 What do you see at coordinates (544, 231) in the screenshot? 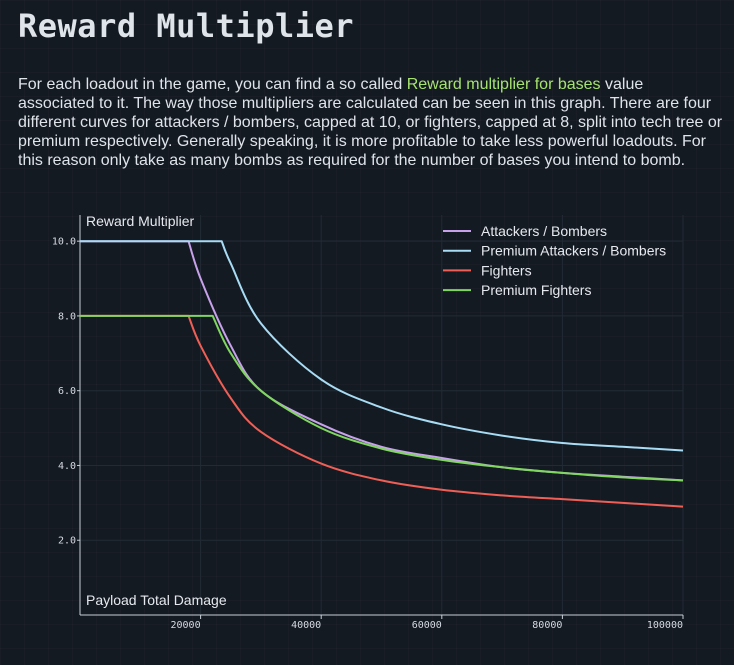
I see `legend-label: Attackers / Bombers` at bounding box center [544, 231].